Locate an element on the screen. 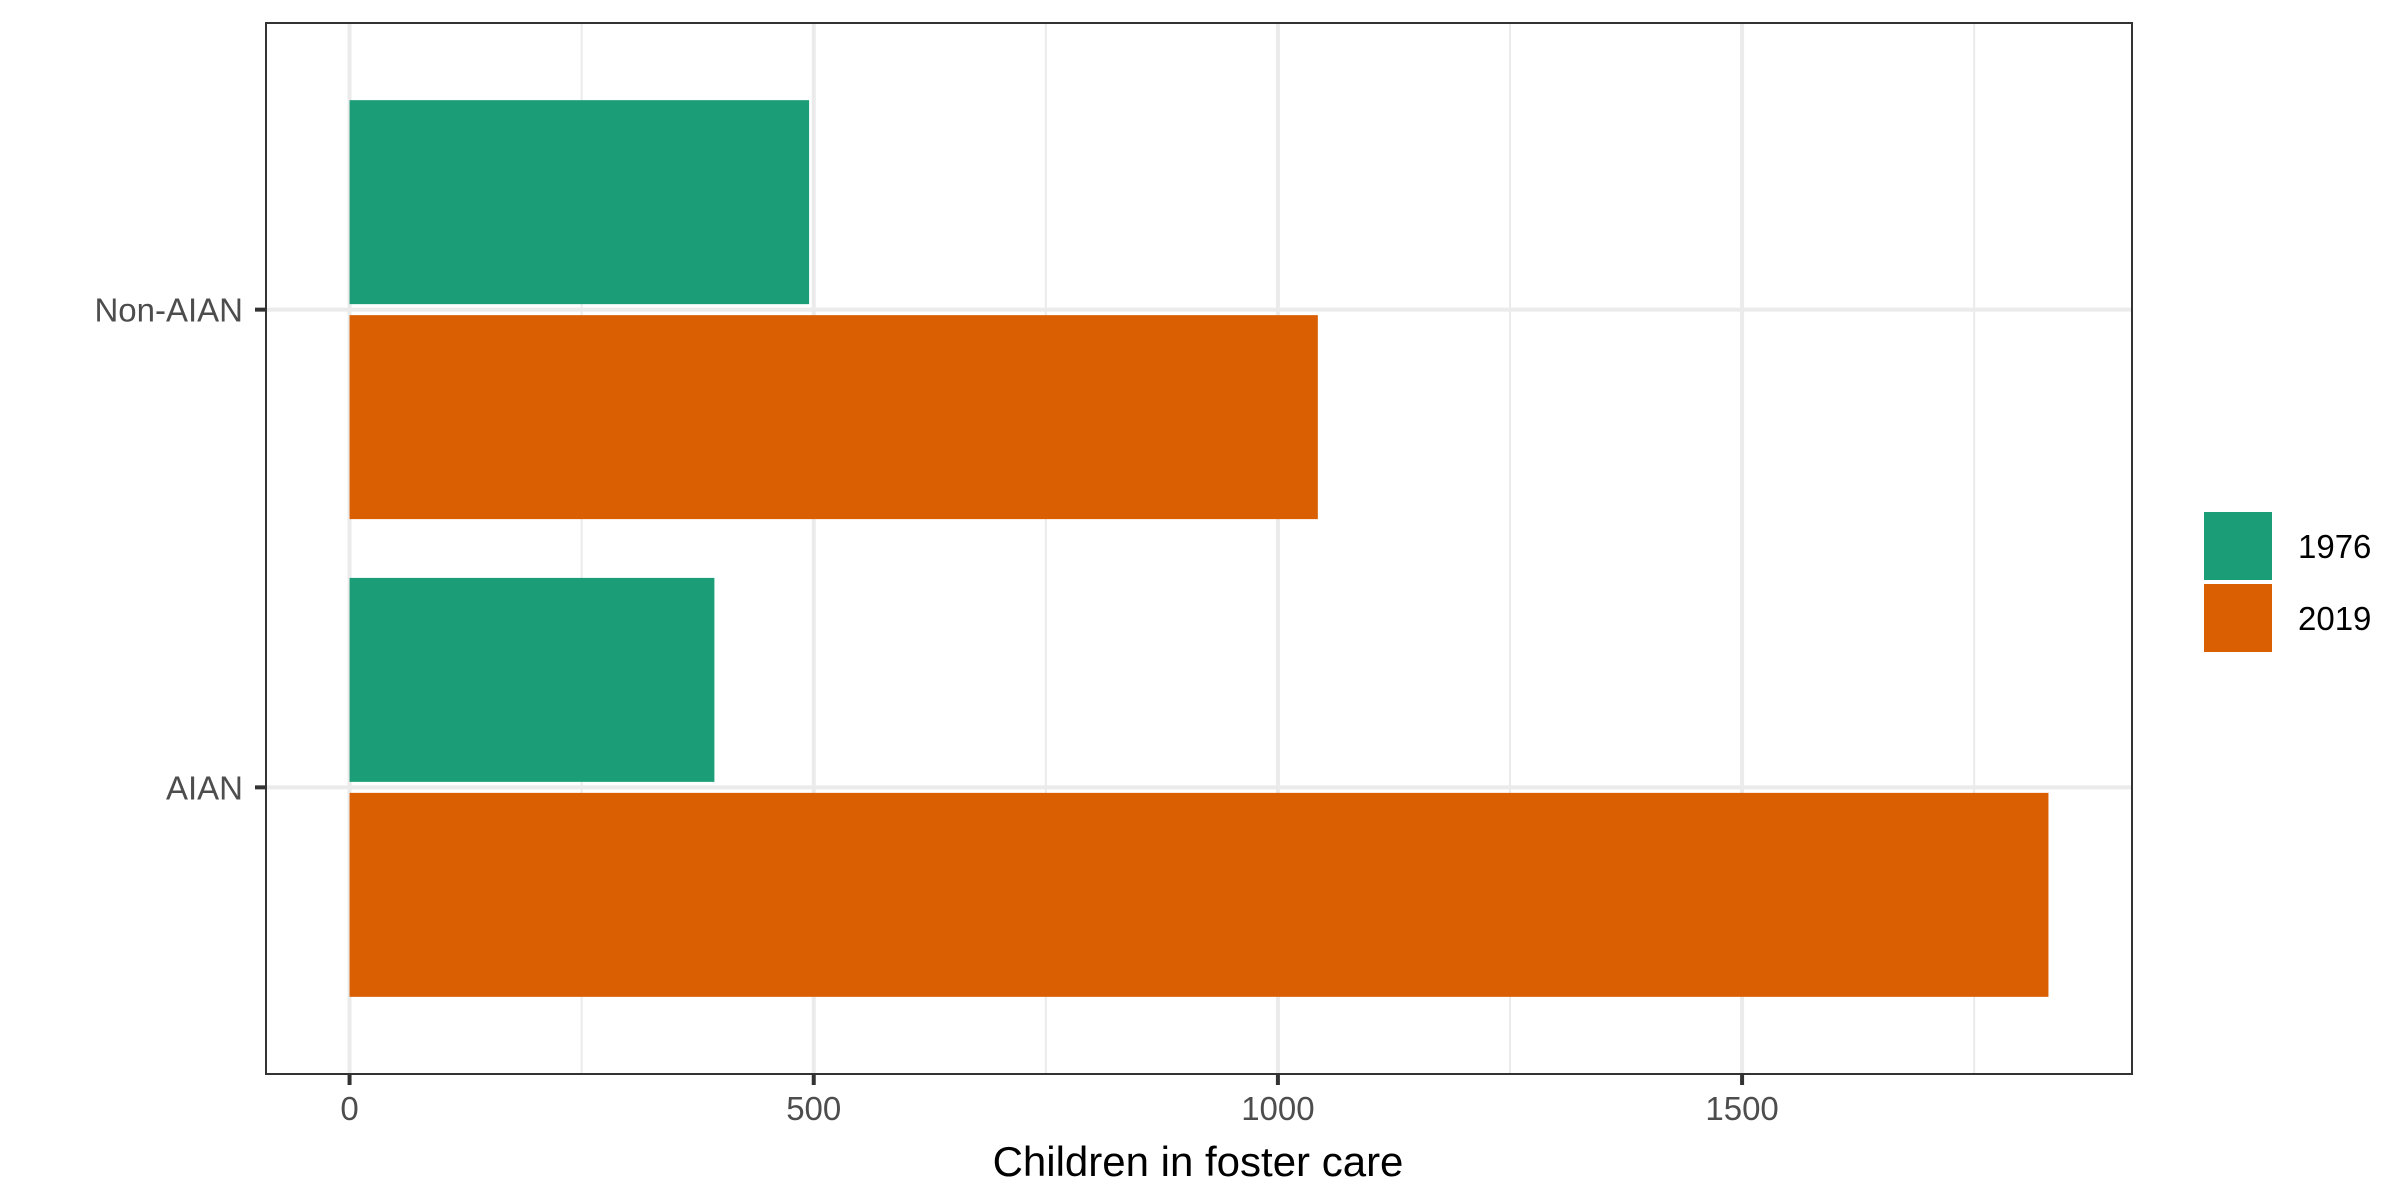 The width and height of the screenshot is (2400, 1200). bar-aian-1976 is located at coordinates (532, 679).